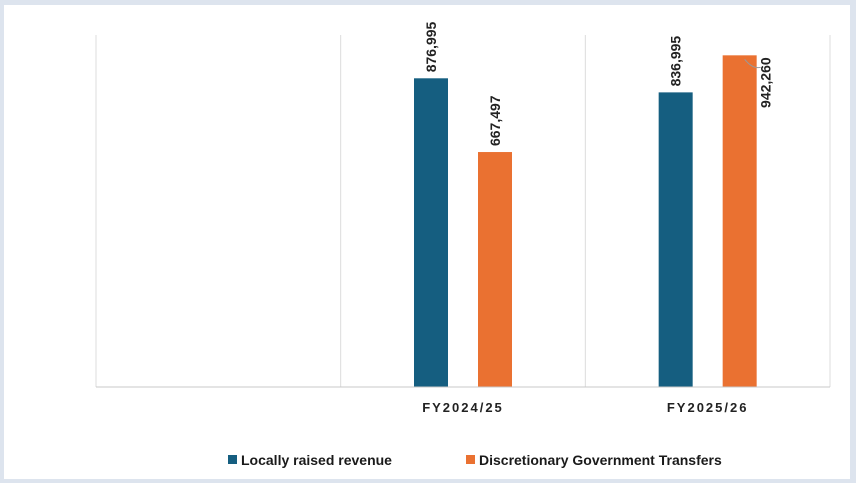 This screenshot has width=856, height=483. I want to click on data-label: 836,995, so click(676, 61).